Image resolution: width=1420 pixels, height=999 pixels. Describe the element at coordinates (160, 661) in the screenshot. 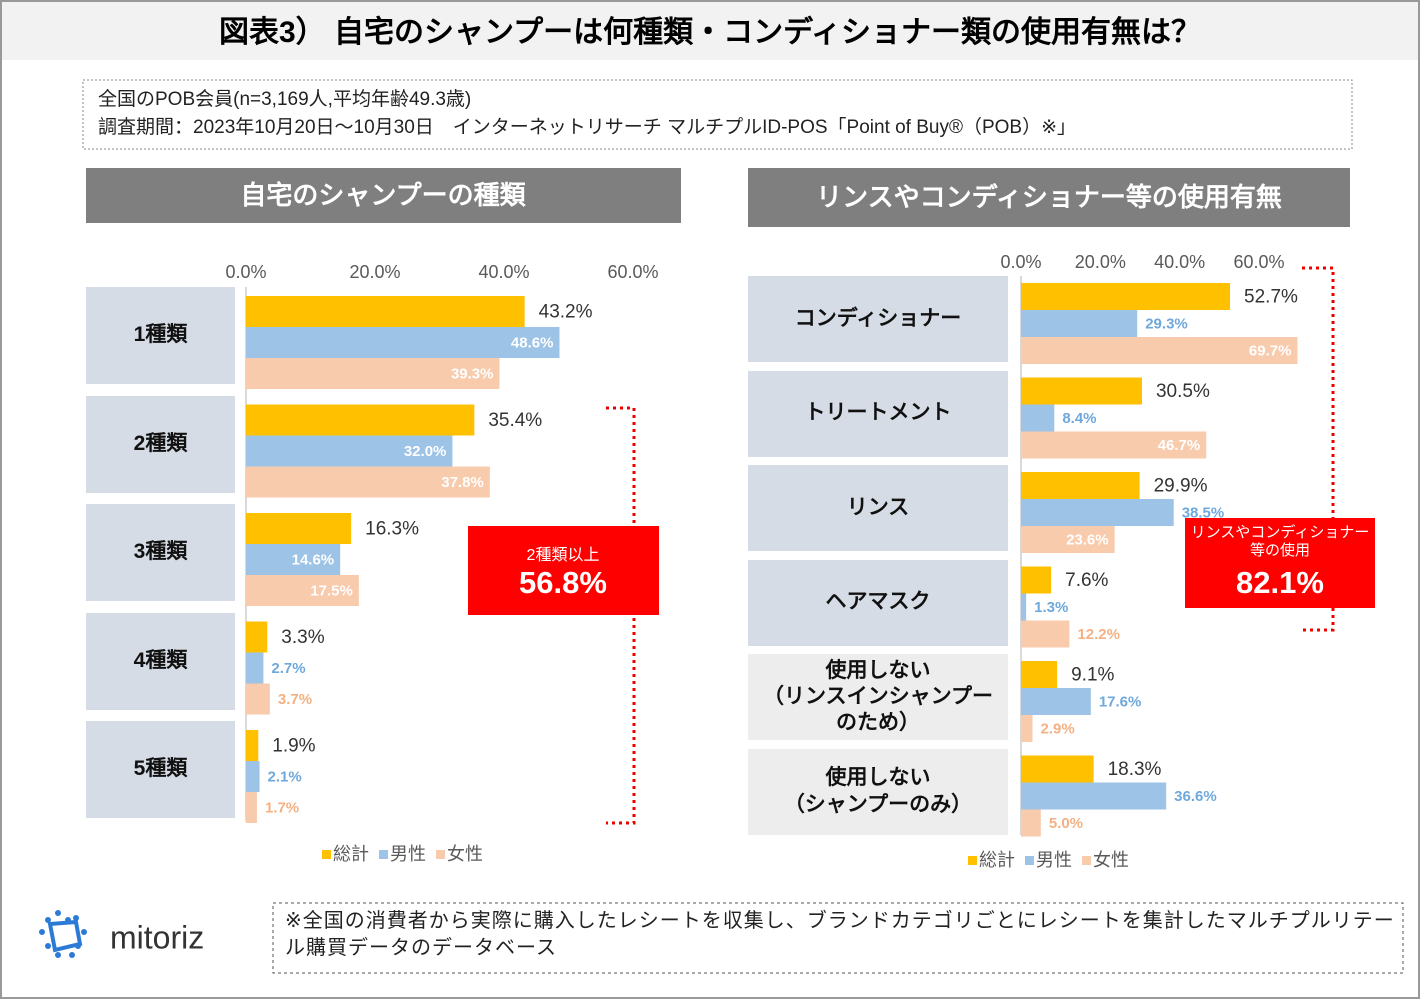

I see `category-label: 4種類` at that location.